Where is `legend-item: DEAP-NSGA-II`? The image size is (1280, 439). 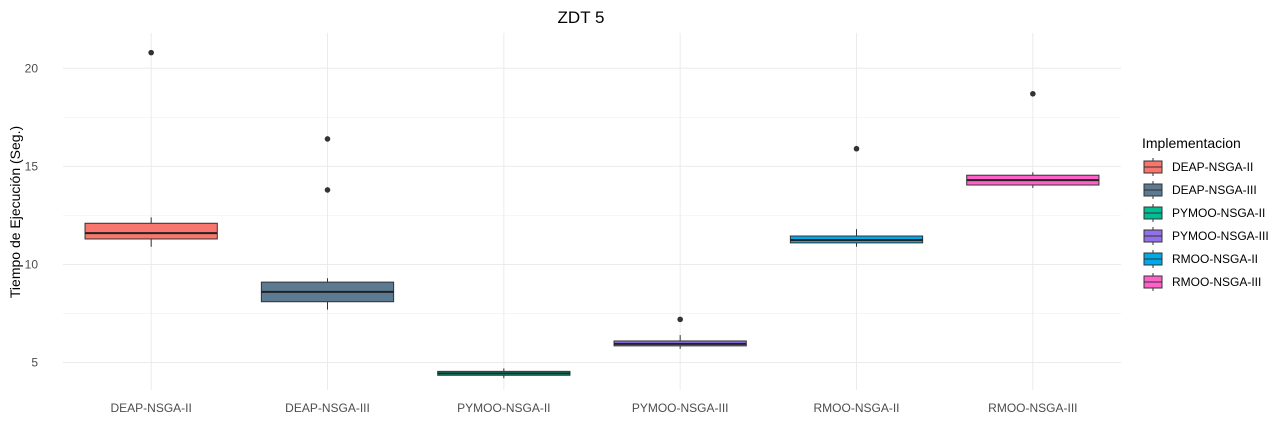 legend-item: DEAP-NSGA-II is located at coordinates (1198, 167).